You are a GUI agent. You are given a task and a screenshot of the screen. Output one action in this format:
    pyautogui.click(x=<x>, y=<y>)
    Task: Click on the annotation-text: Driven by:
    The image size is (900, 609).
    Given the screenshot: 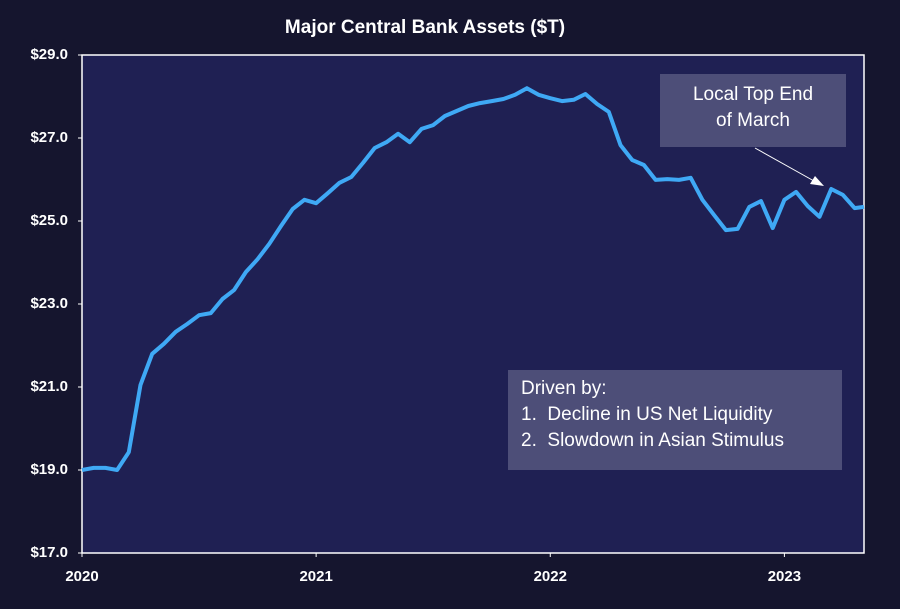 What is the action you would take?
    pyautogui.click(x=564, y=388)
    